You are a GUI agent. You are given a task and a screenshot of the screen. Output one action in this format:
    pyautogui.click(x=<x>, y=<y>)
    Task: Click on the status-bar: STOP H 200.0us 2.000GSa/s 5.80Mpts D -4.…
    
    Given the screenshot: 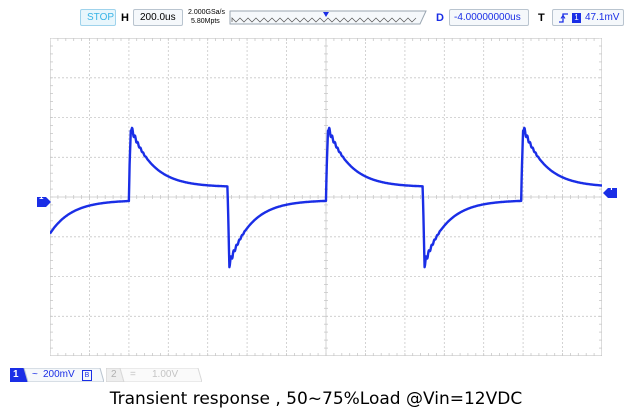 What is the action you would take?
    pyautogui.click(x=316, y=18)
    